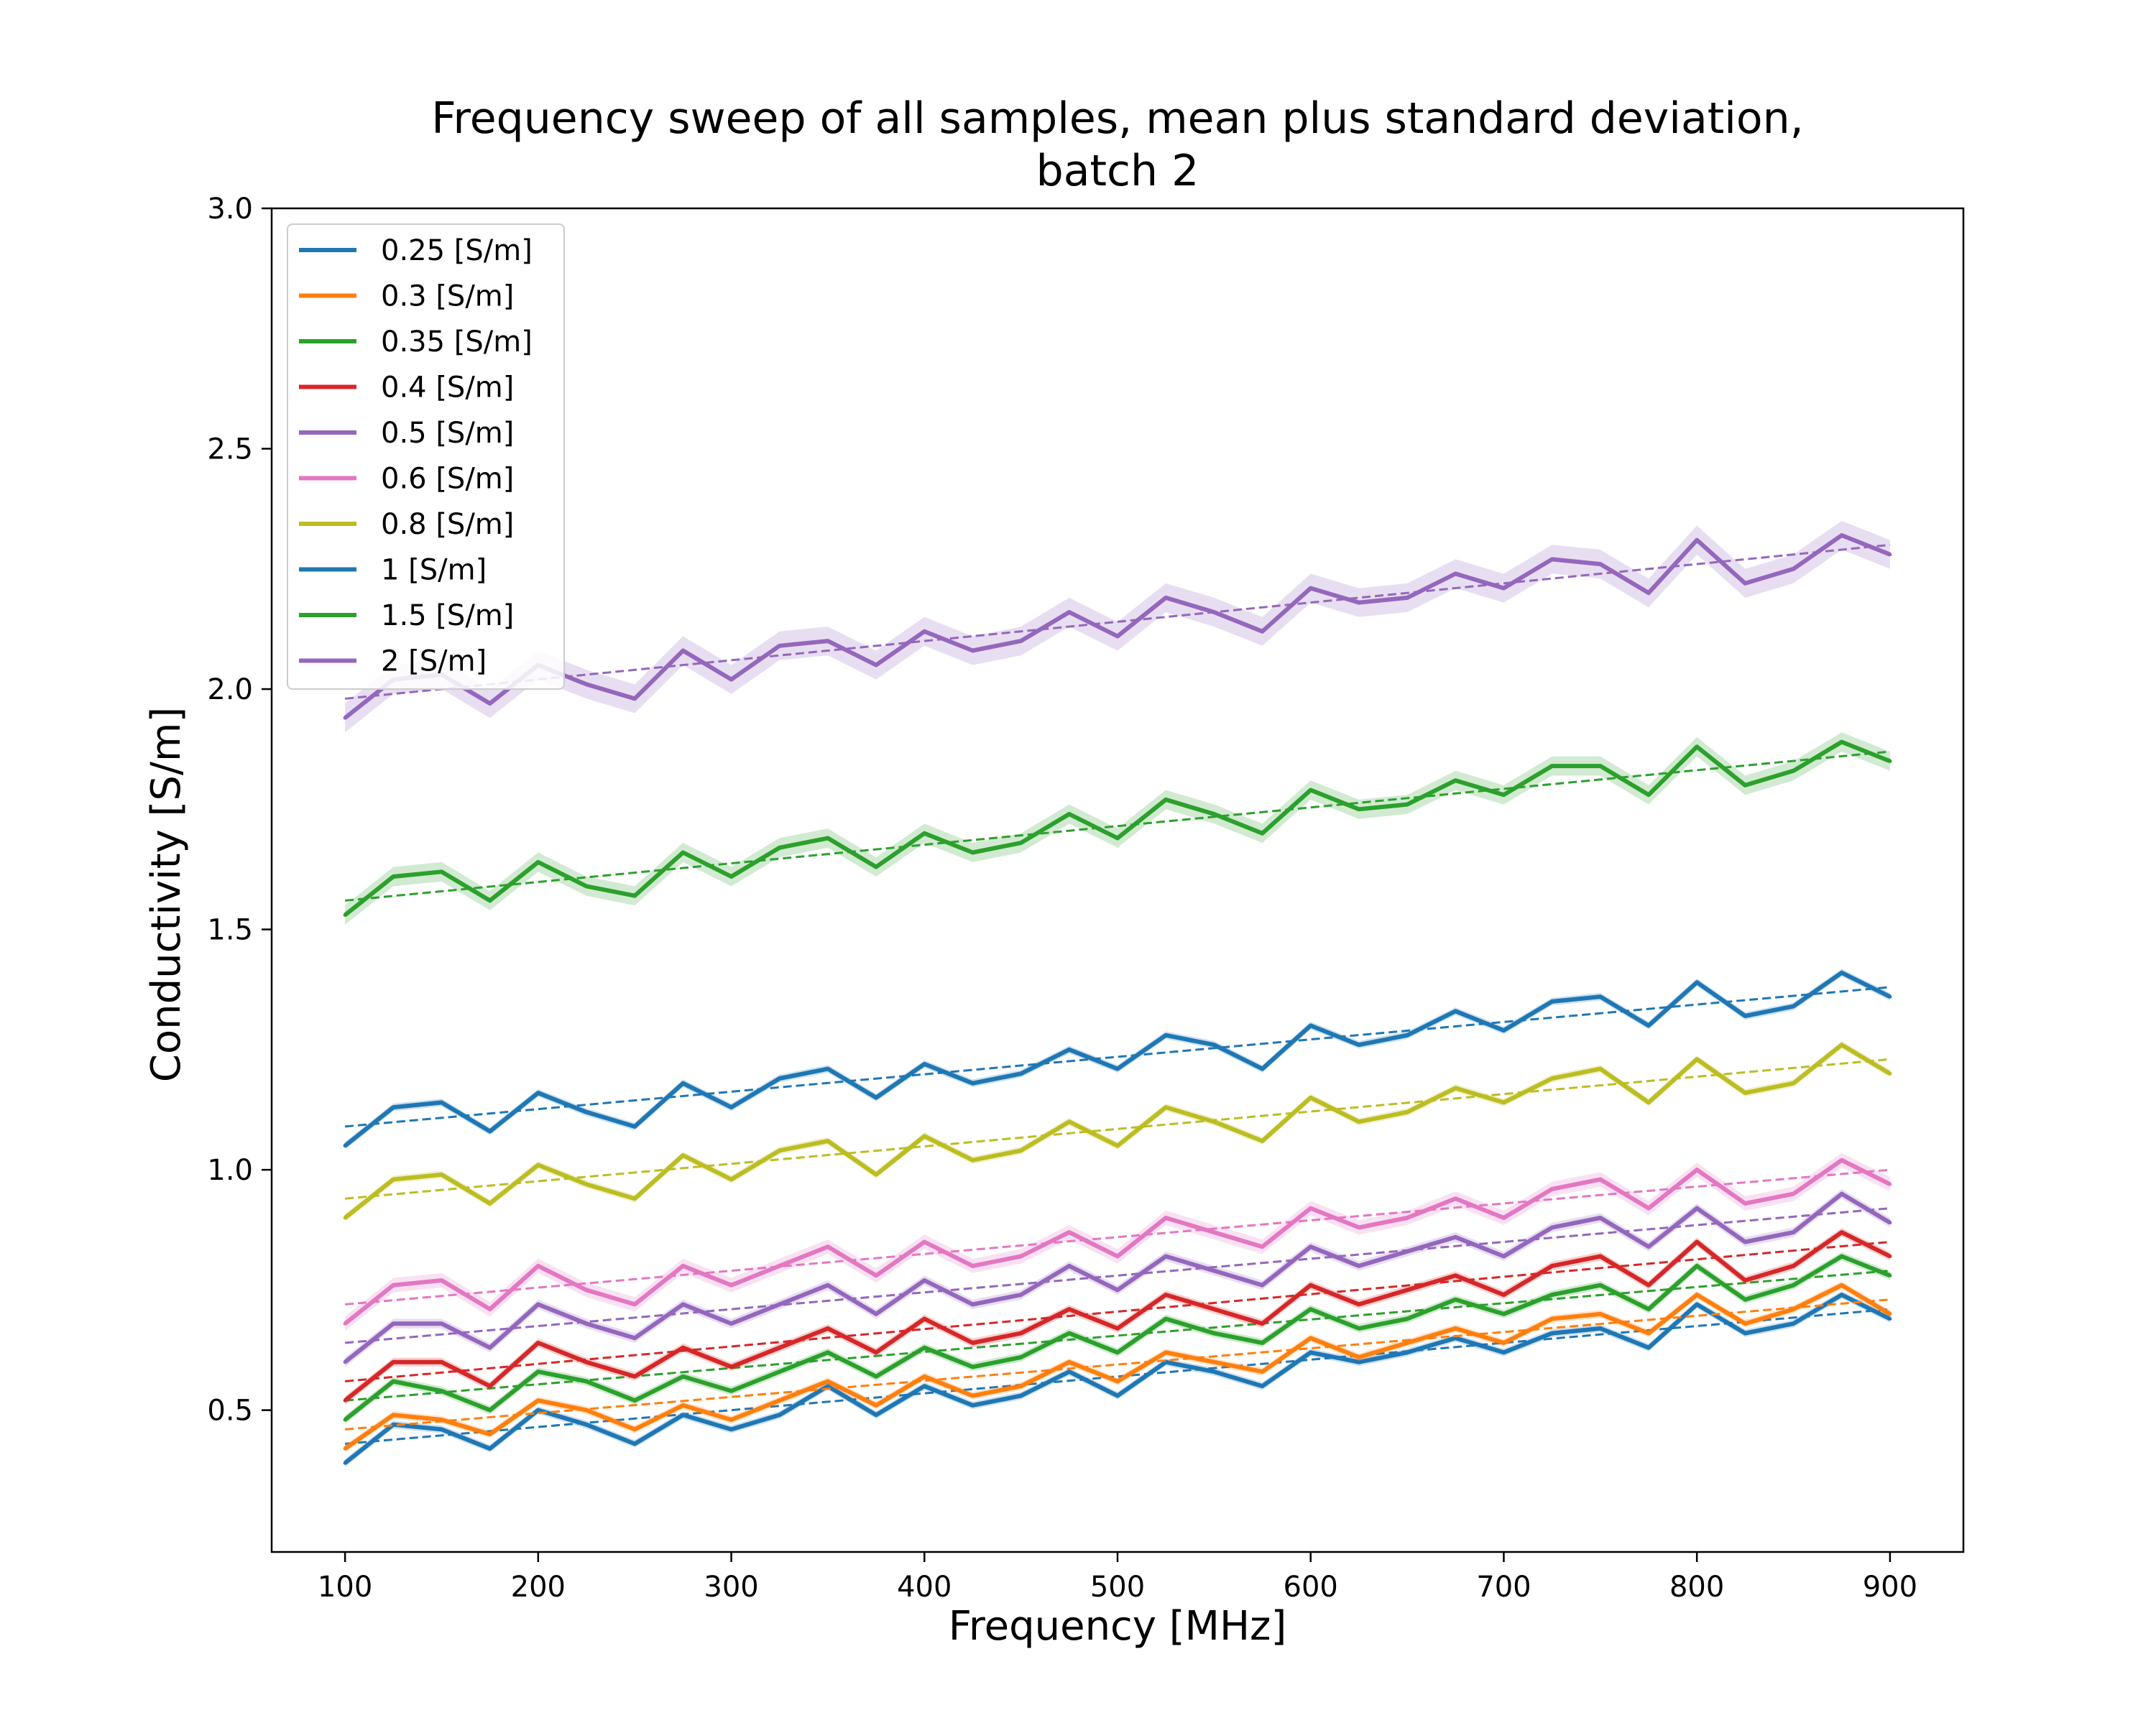 This screenshot has width=2156, height=1728. Describe the element at coordinates (230, 689) in the screenshot. I see `y-tick-label-3: 2.0` at that location.